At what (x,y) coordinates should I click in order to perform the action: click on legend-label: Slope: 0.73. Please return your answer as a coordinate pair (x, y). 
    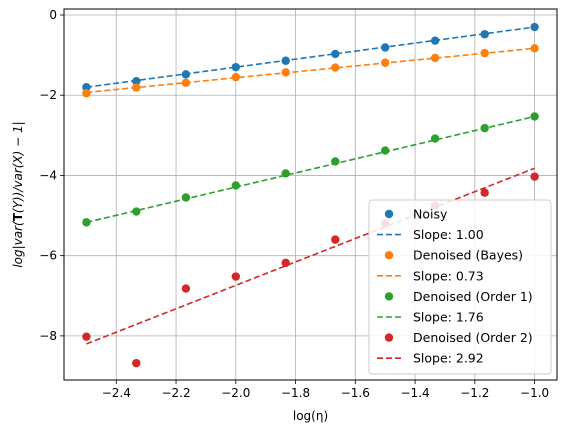
    Looking at the image, I should click on (448, 275).